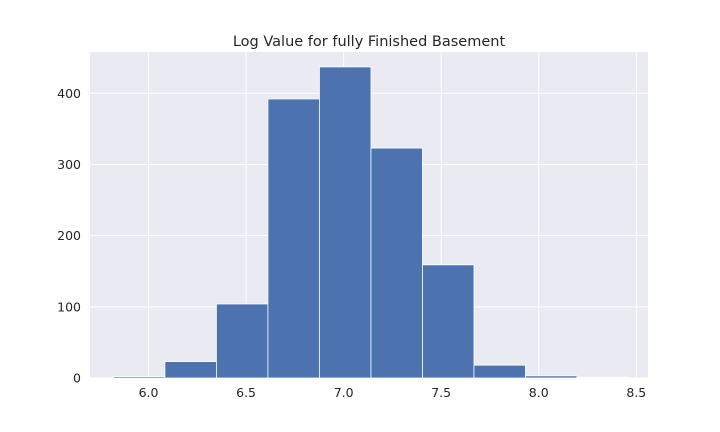 The height and width of the screenshot is (432, 720). Describe the element at coordinates (246, 392) in the screenshot. I see `x-tick-label-1: 6.5` at that location.